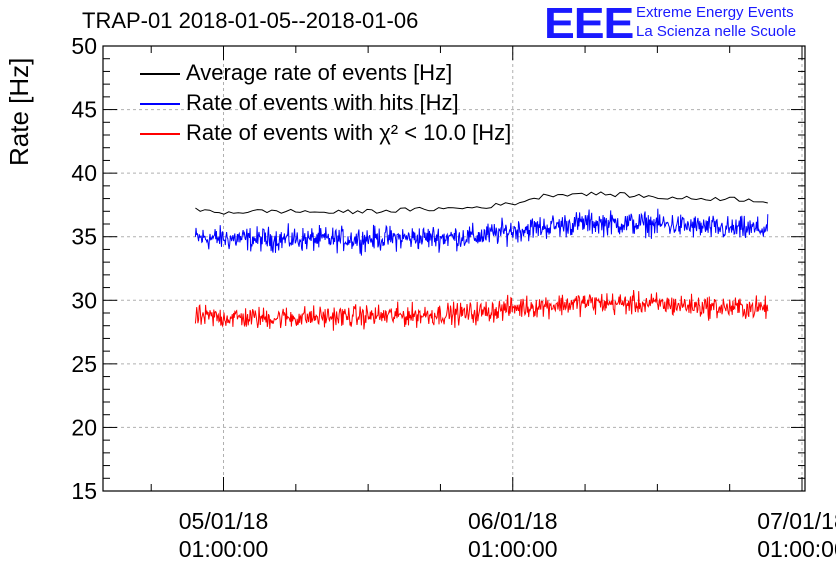  I want to click on y-tick-label: 35, so click(84, 237).